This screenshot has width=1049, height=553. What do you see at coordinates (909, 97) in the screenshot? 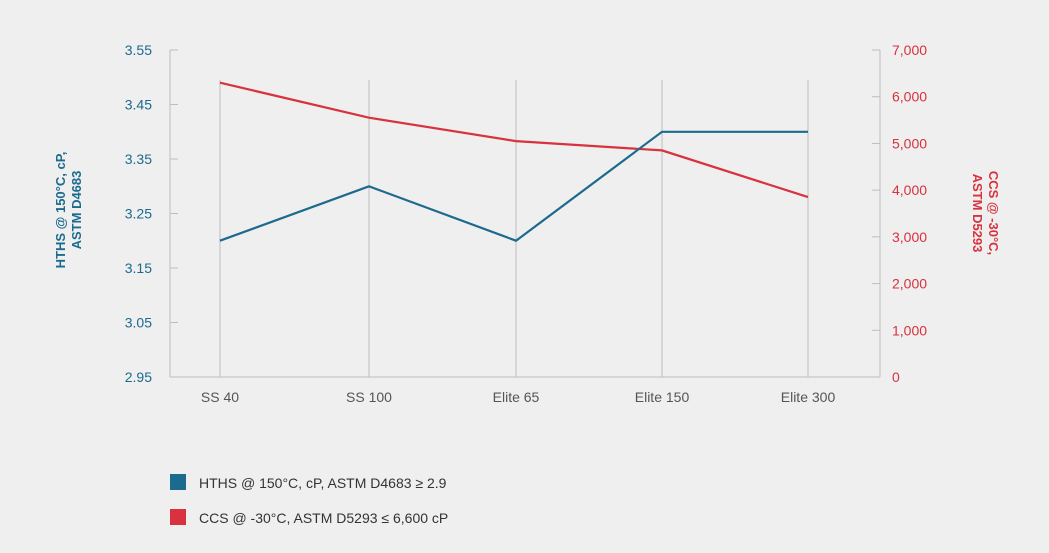
I see `right-tick-label: 6,000` at bounding box center [909, 97].